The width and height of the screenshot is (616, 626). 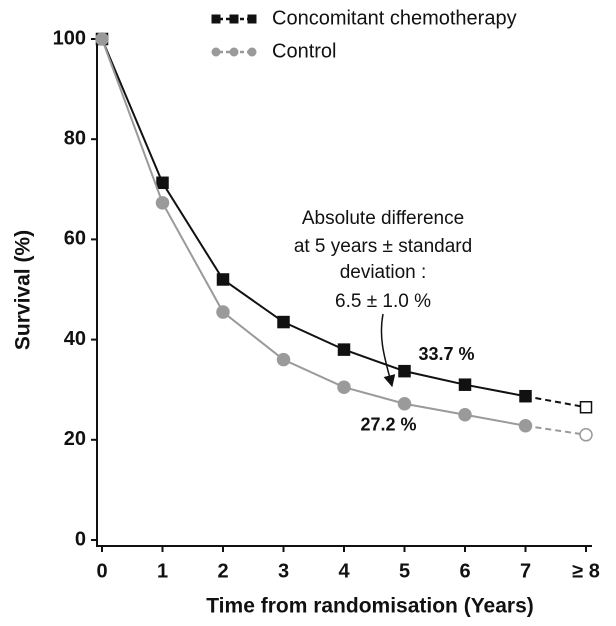 I want to click on y-axis-title: Survival (%), so click(x=23, y=290).